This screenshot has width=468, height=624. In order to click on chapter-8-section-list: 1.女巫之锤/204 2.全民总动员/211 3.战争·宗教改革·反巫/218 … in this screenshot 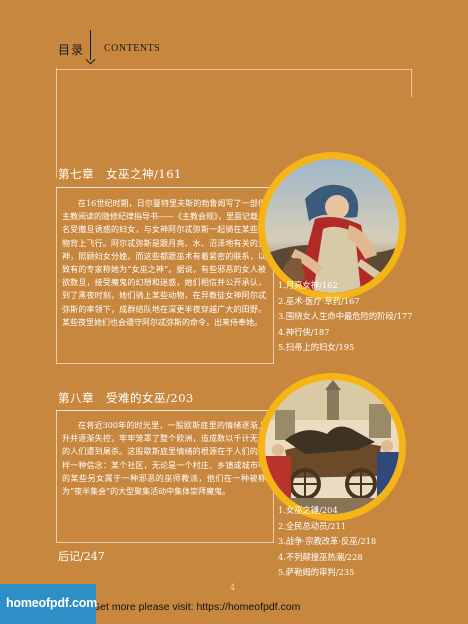, I will do `click(327, 542)`.